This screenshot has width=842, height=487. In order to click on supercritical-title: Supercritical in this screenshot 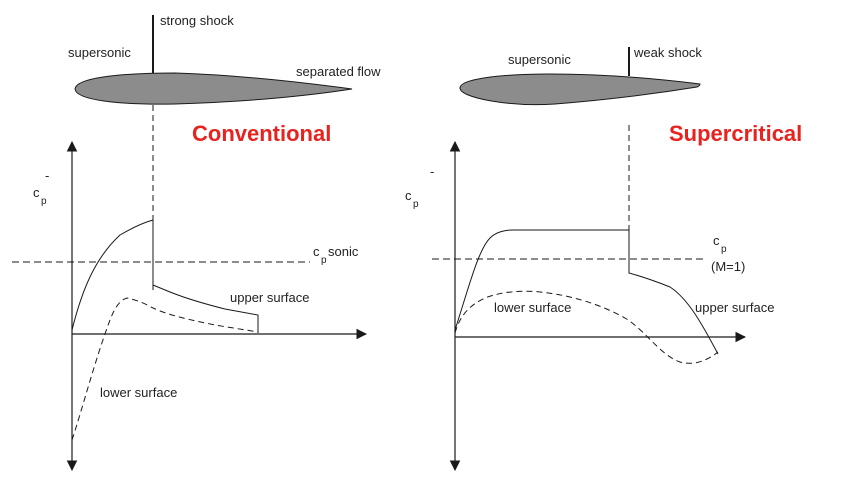, I will do `click(735, 133)`.